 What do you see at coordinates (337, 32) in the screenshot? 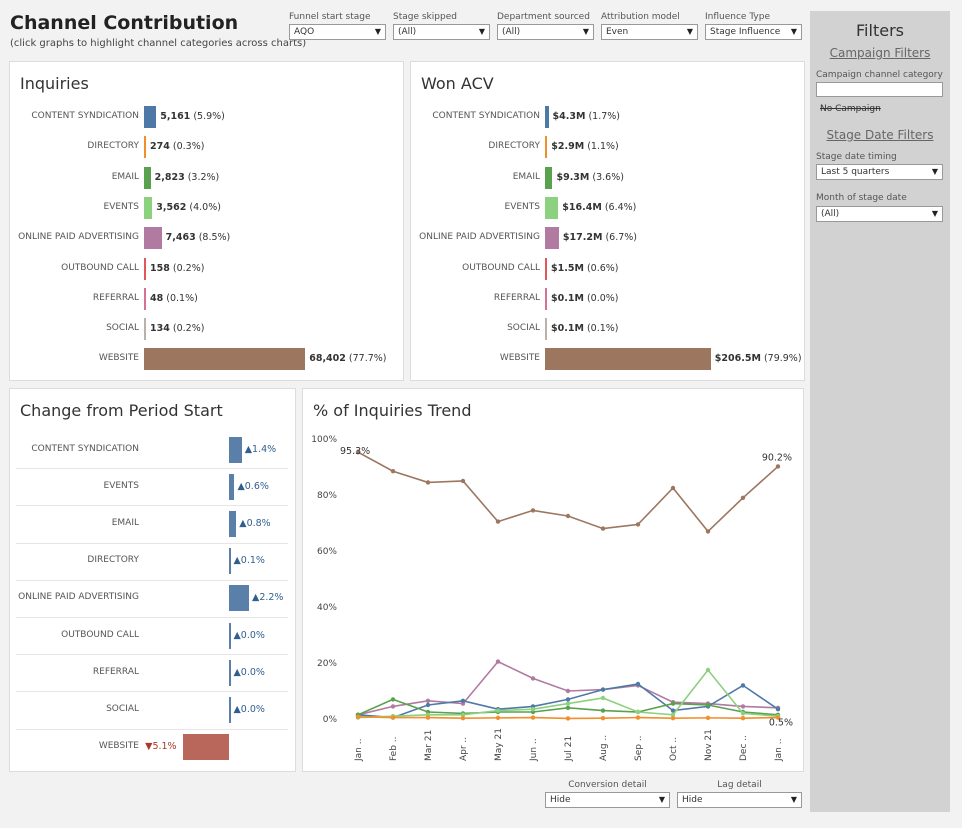
I see `funnel-start-stage-dropdown: AQO ▼` at bounding box center [337, 32].